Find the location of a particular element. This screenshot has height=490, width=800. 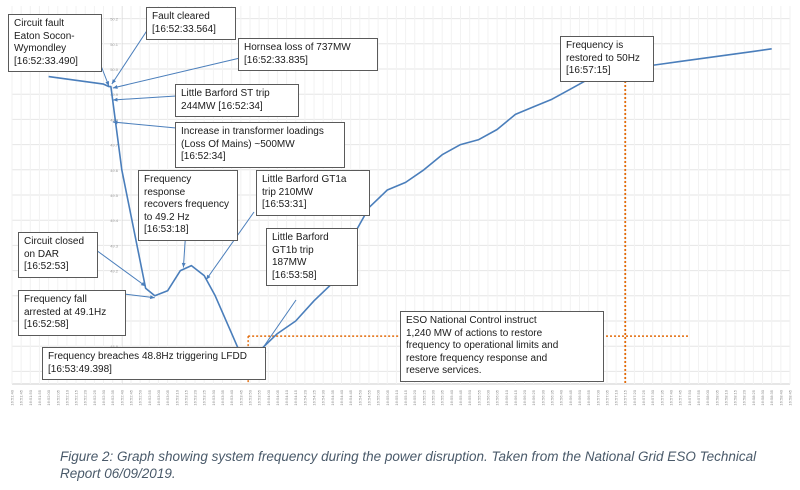

x-tick-label: 16:57:55 is located at coordinates (698, 397).